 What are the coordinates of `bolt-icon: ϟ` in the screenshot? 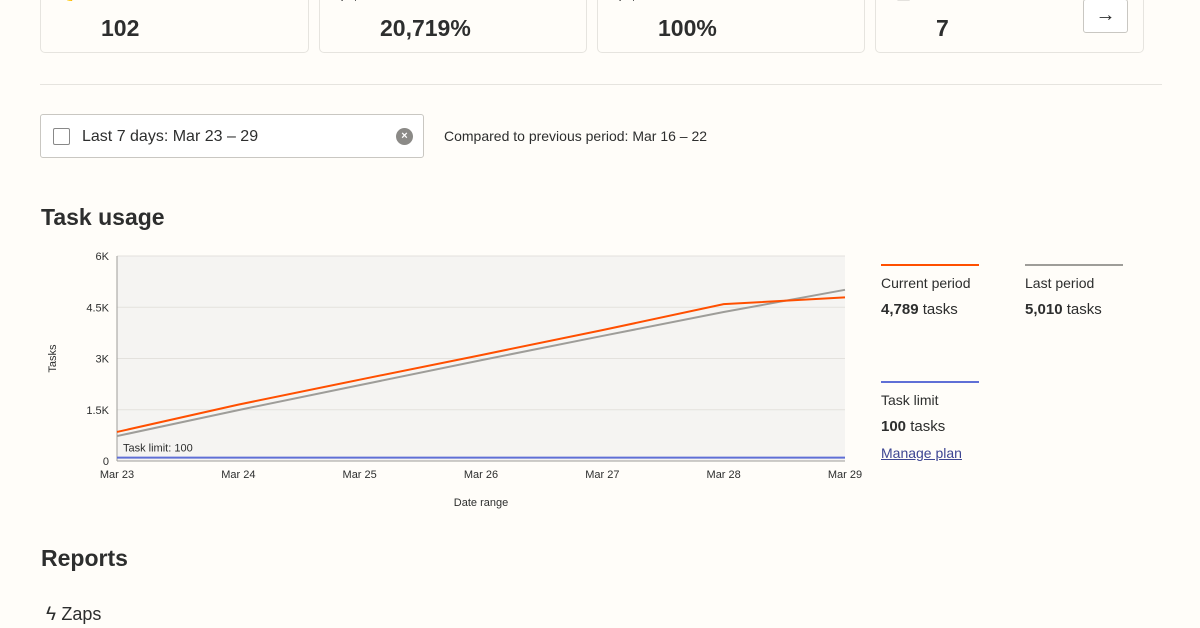 It's located at (51, 614).